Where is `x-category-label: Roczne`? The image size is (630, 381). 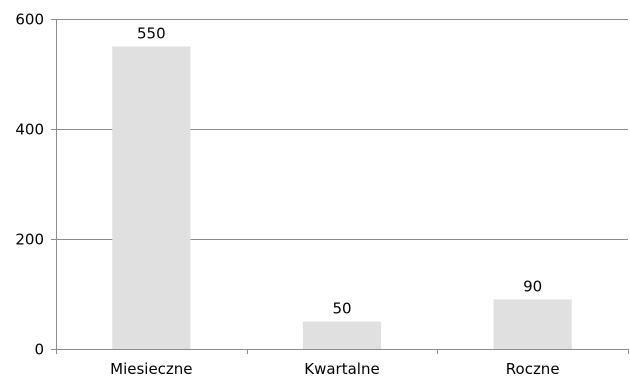
x-category-label: Roczne is located at coordinates (533, 369).